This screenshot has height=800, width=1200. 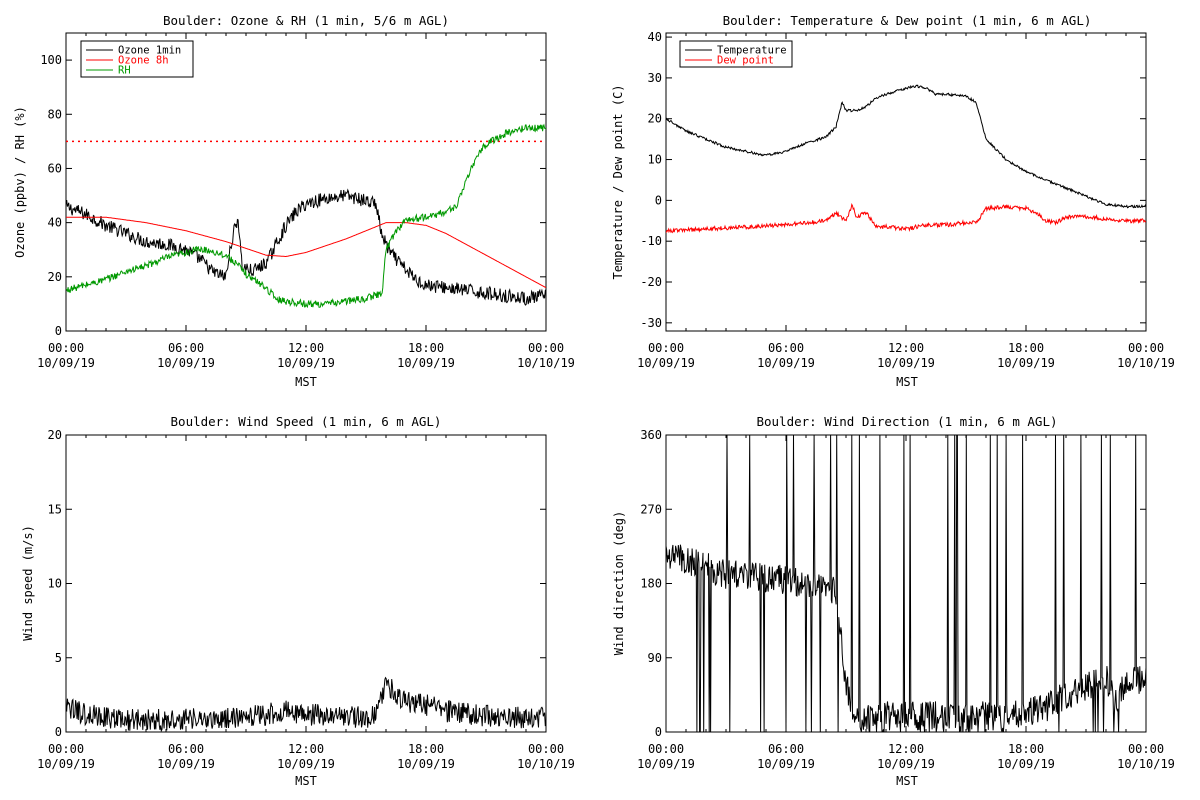 I want to click on y-tick-label: 30, so click(x=655, y=78).